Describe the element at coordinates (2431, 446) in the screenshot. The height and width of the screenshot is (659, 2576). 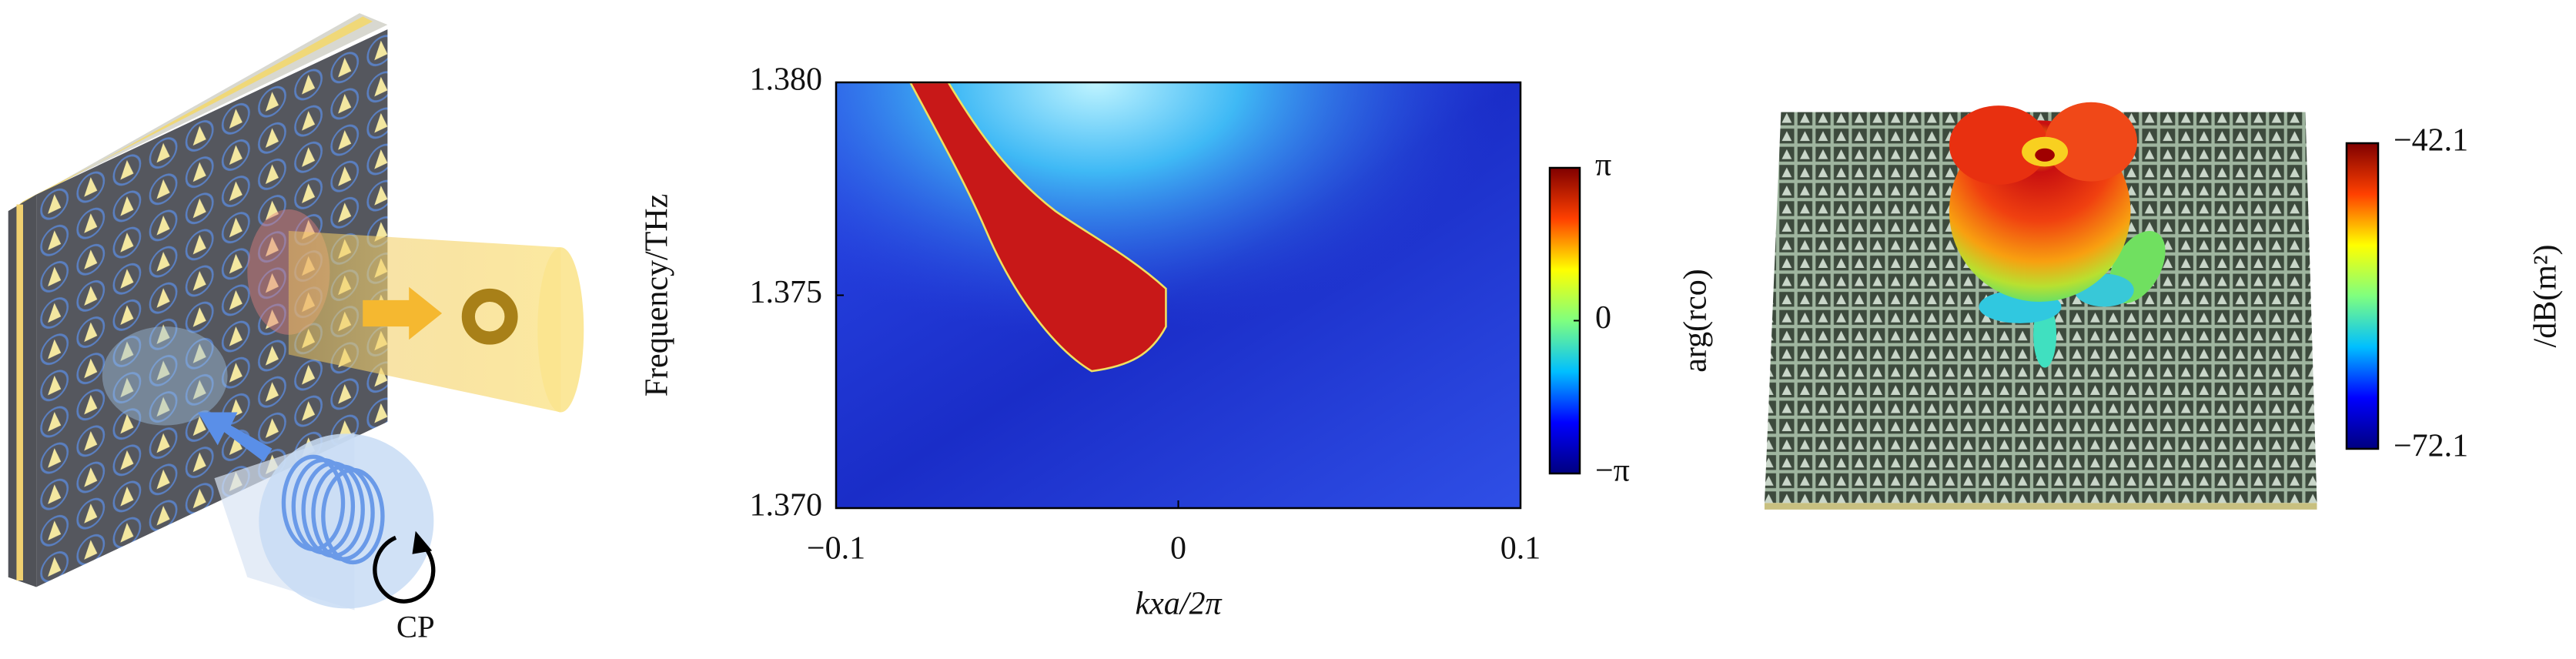
I see `colorbar-tick-label: −72.1` at that location.